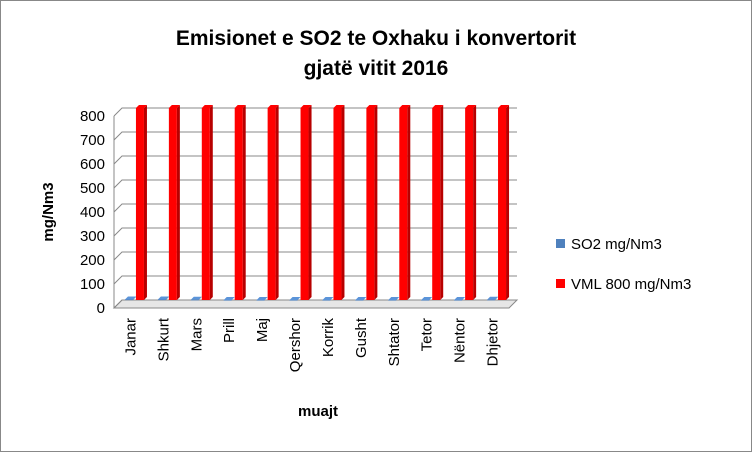 This screenshot has width=752, height=452. I want to click on x-axis-label: muajt, so click(318, 411).